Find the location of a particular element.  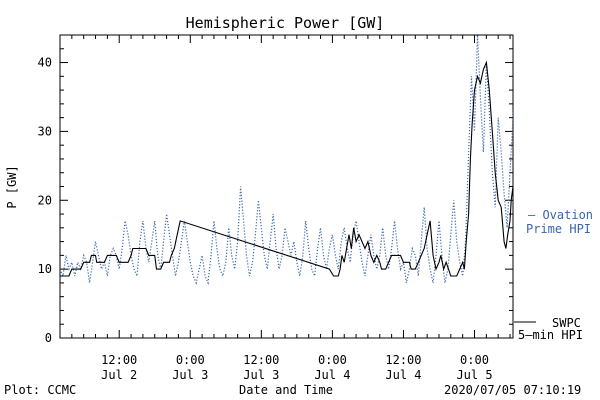

y-tick-label: 40 is located at coordinates (45, 63).